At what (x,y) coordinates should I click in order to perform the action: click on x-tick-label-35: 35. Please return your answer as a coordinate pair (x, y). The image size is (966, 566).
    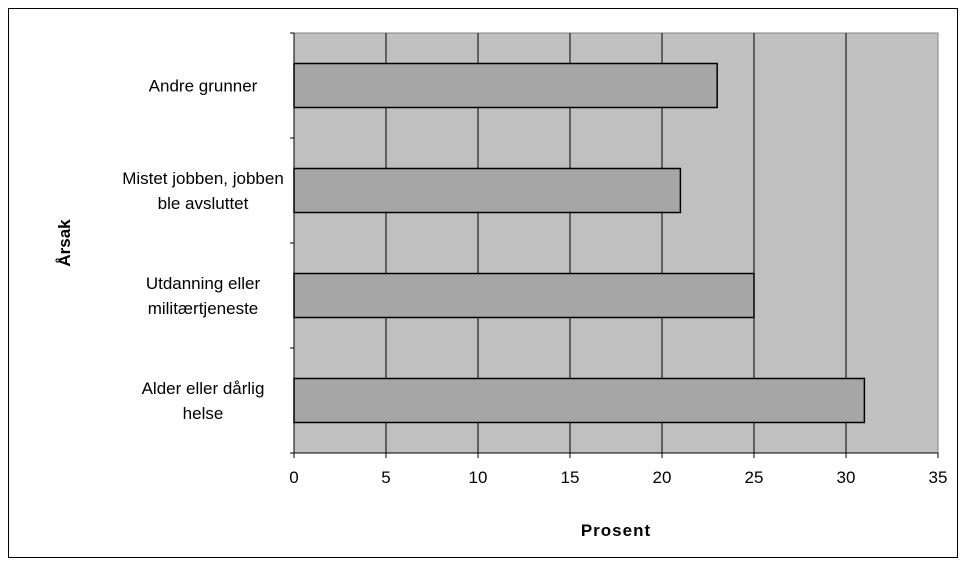
    Looking at the image, I should click on (938, 477).